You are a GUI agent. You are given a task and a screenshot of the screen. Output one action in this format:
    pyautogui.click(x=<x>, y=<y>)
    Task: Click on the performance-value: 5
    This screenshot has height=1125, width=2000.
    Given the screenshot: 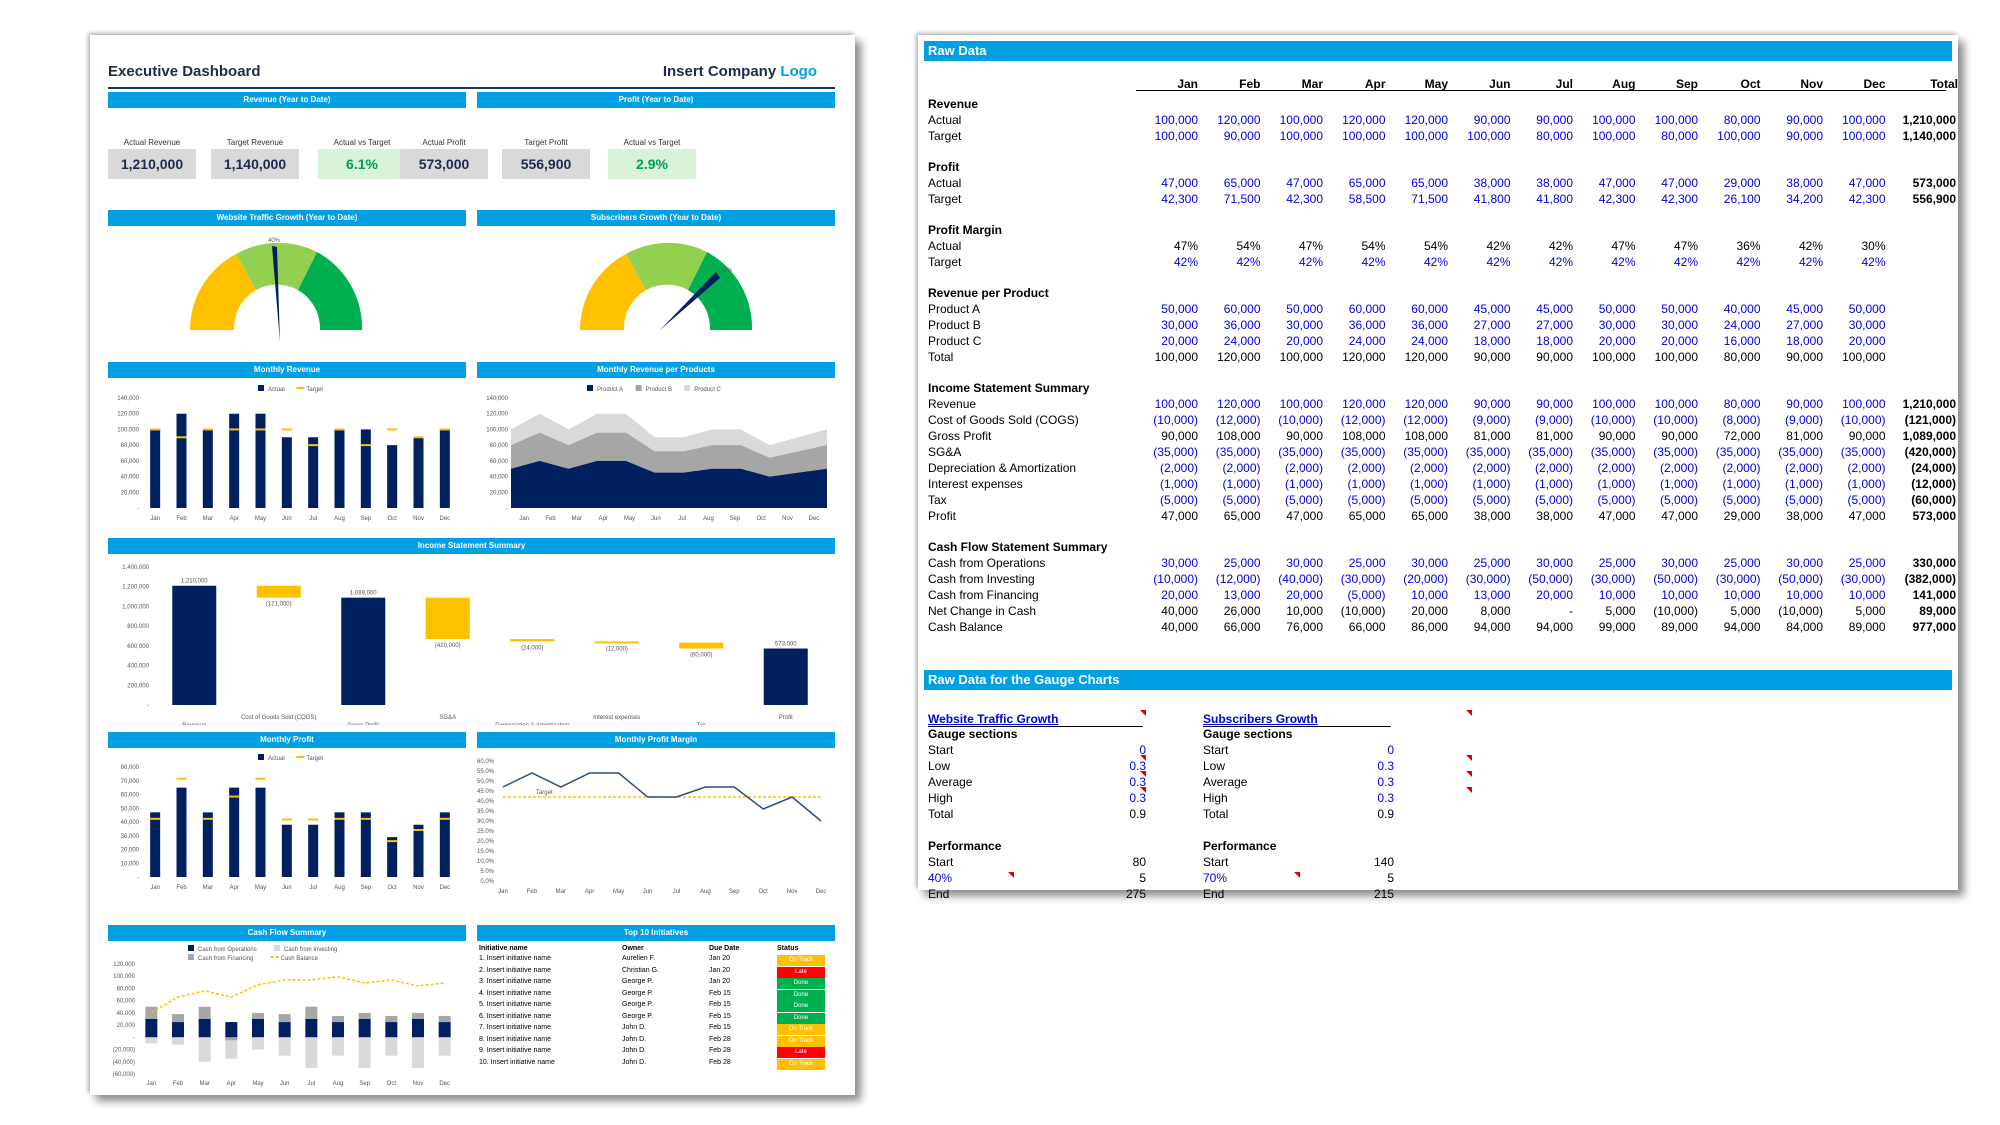 What is the action you would take?
    pyautogui.click(x=1390, y=878)
    